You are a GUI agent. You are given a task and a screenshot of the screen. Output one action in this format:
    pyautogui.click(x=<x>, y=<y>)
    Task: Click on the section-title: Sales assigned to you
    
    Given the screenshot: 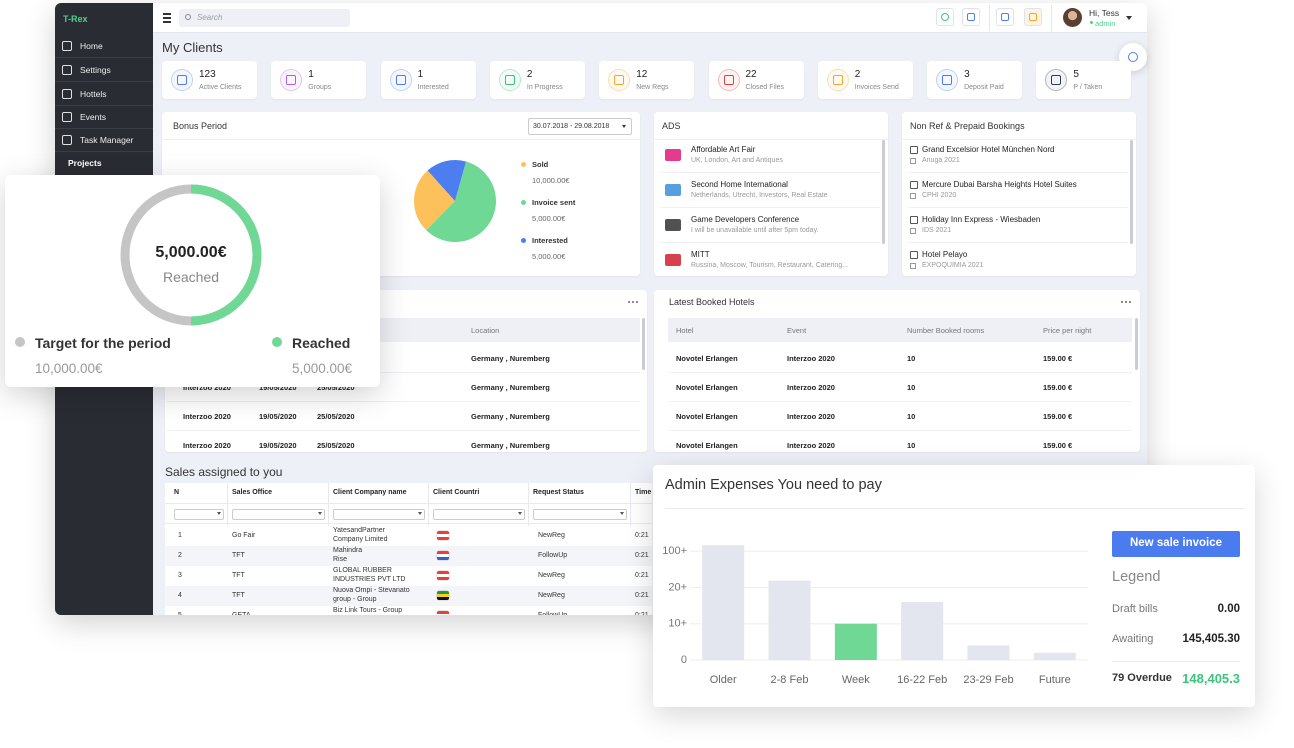 What is the action you would take?
    pyautogui.click(x=224, y=471)
    